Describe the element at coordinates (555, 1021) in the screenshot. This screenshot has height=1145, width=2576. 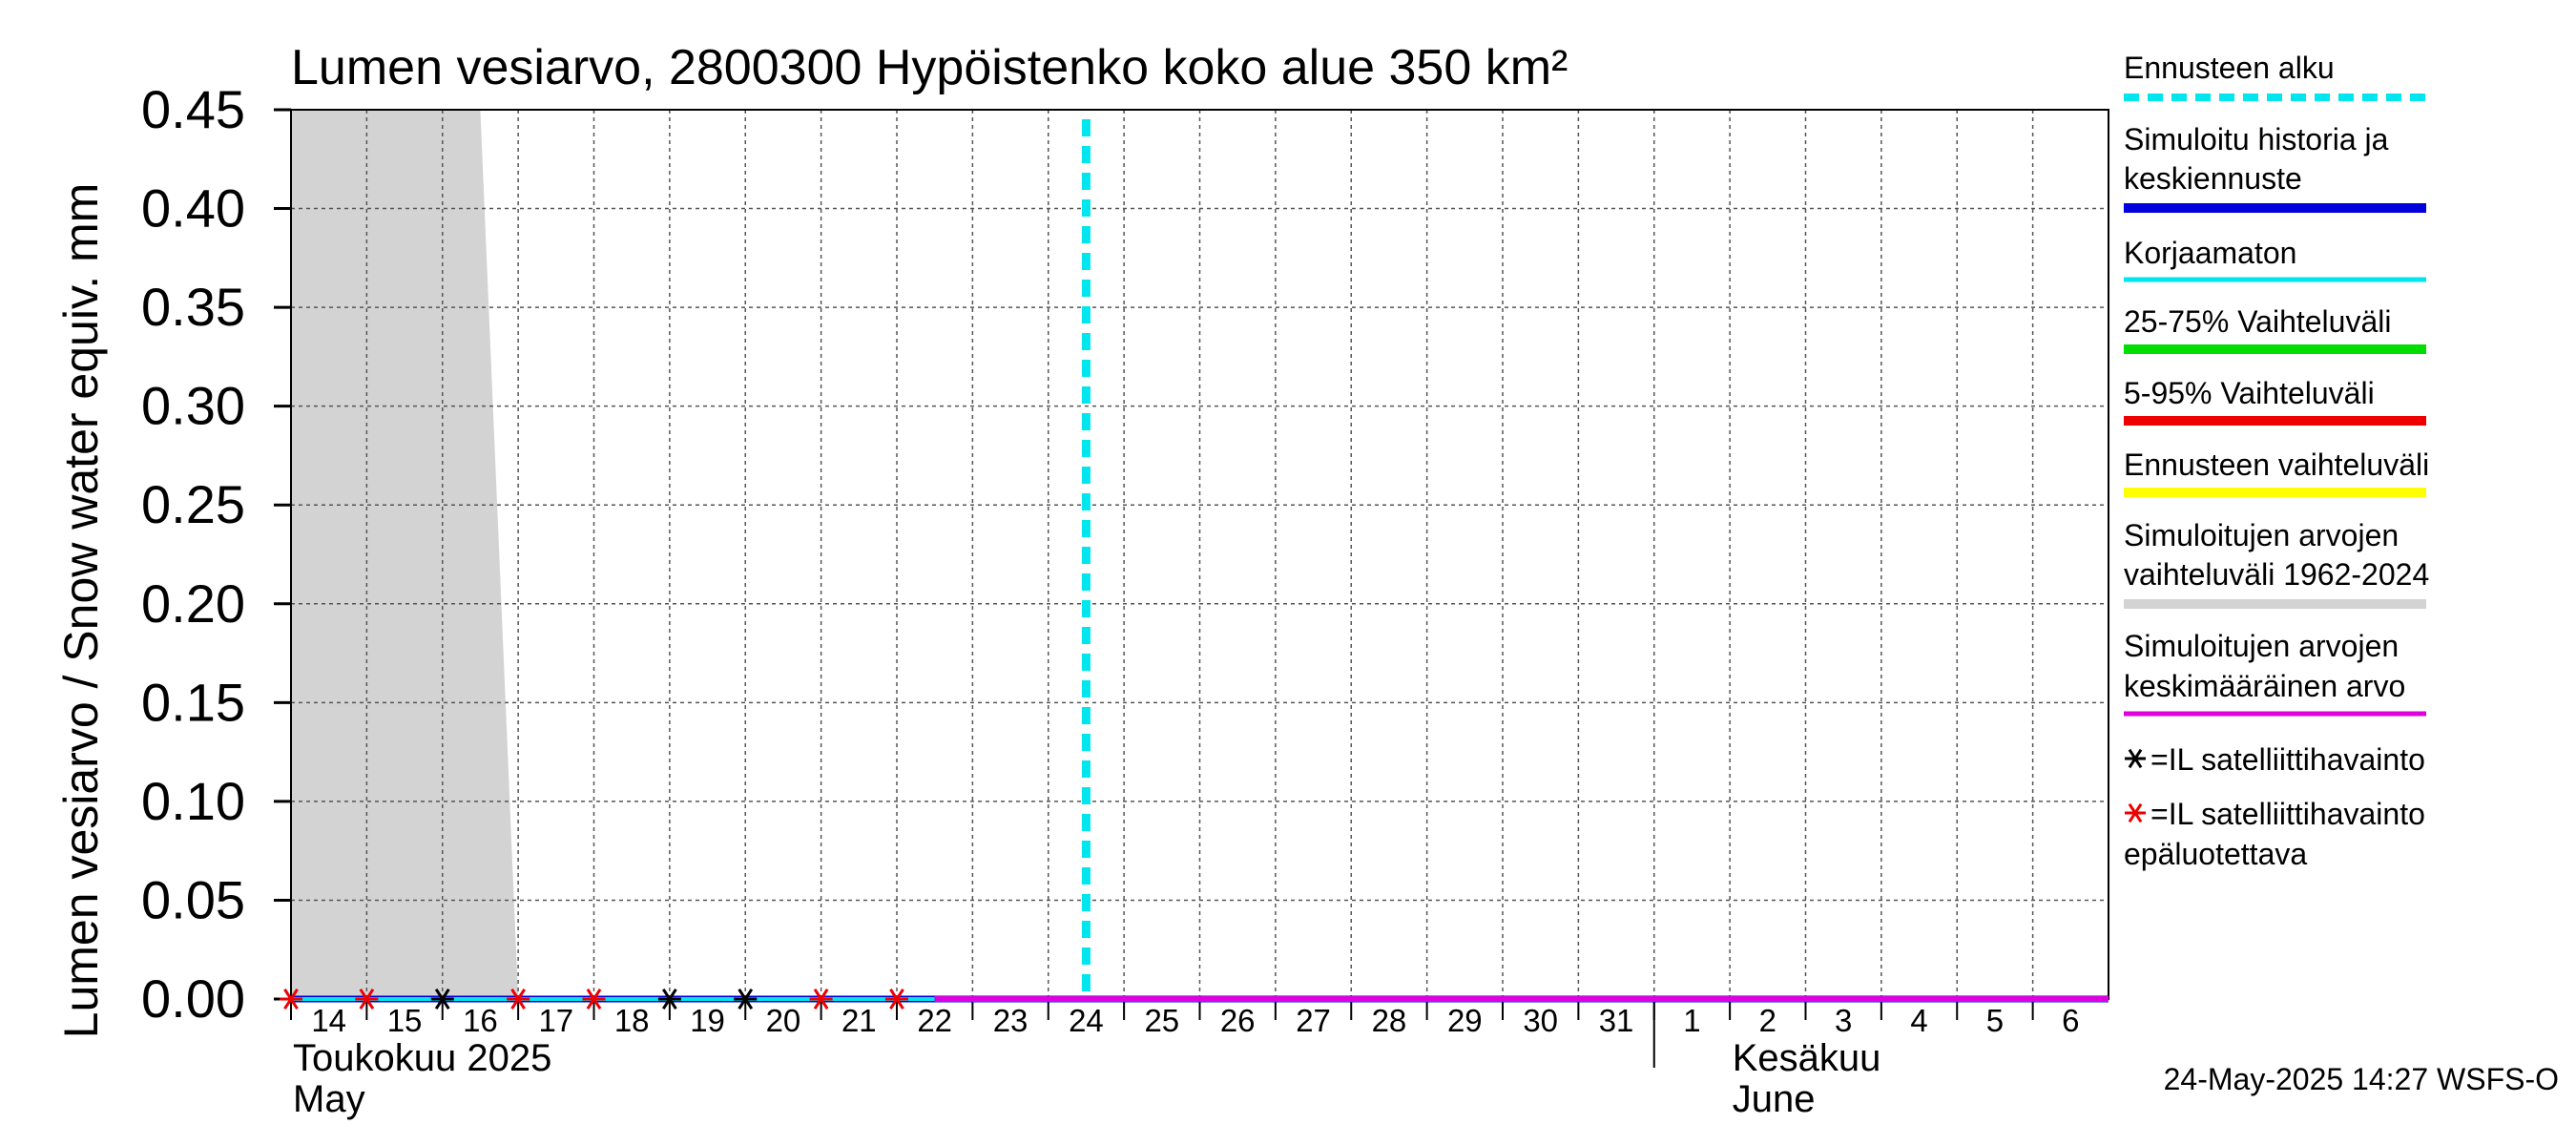
I see `x-tick-label: 17` at that location.